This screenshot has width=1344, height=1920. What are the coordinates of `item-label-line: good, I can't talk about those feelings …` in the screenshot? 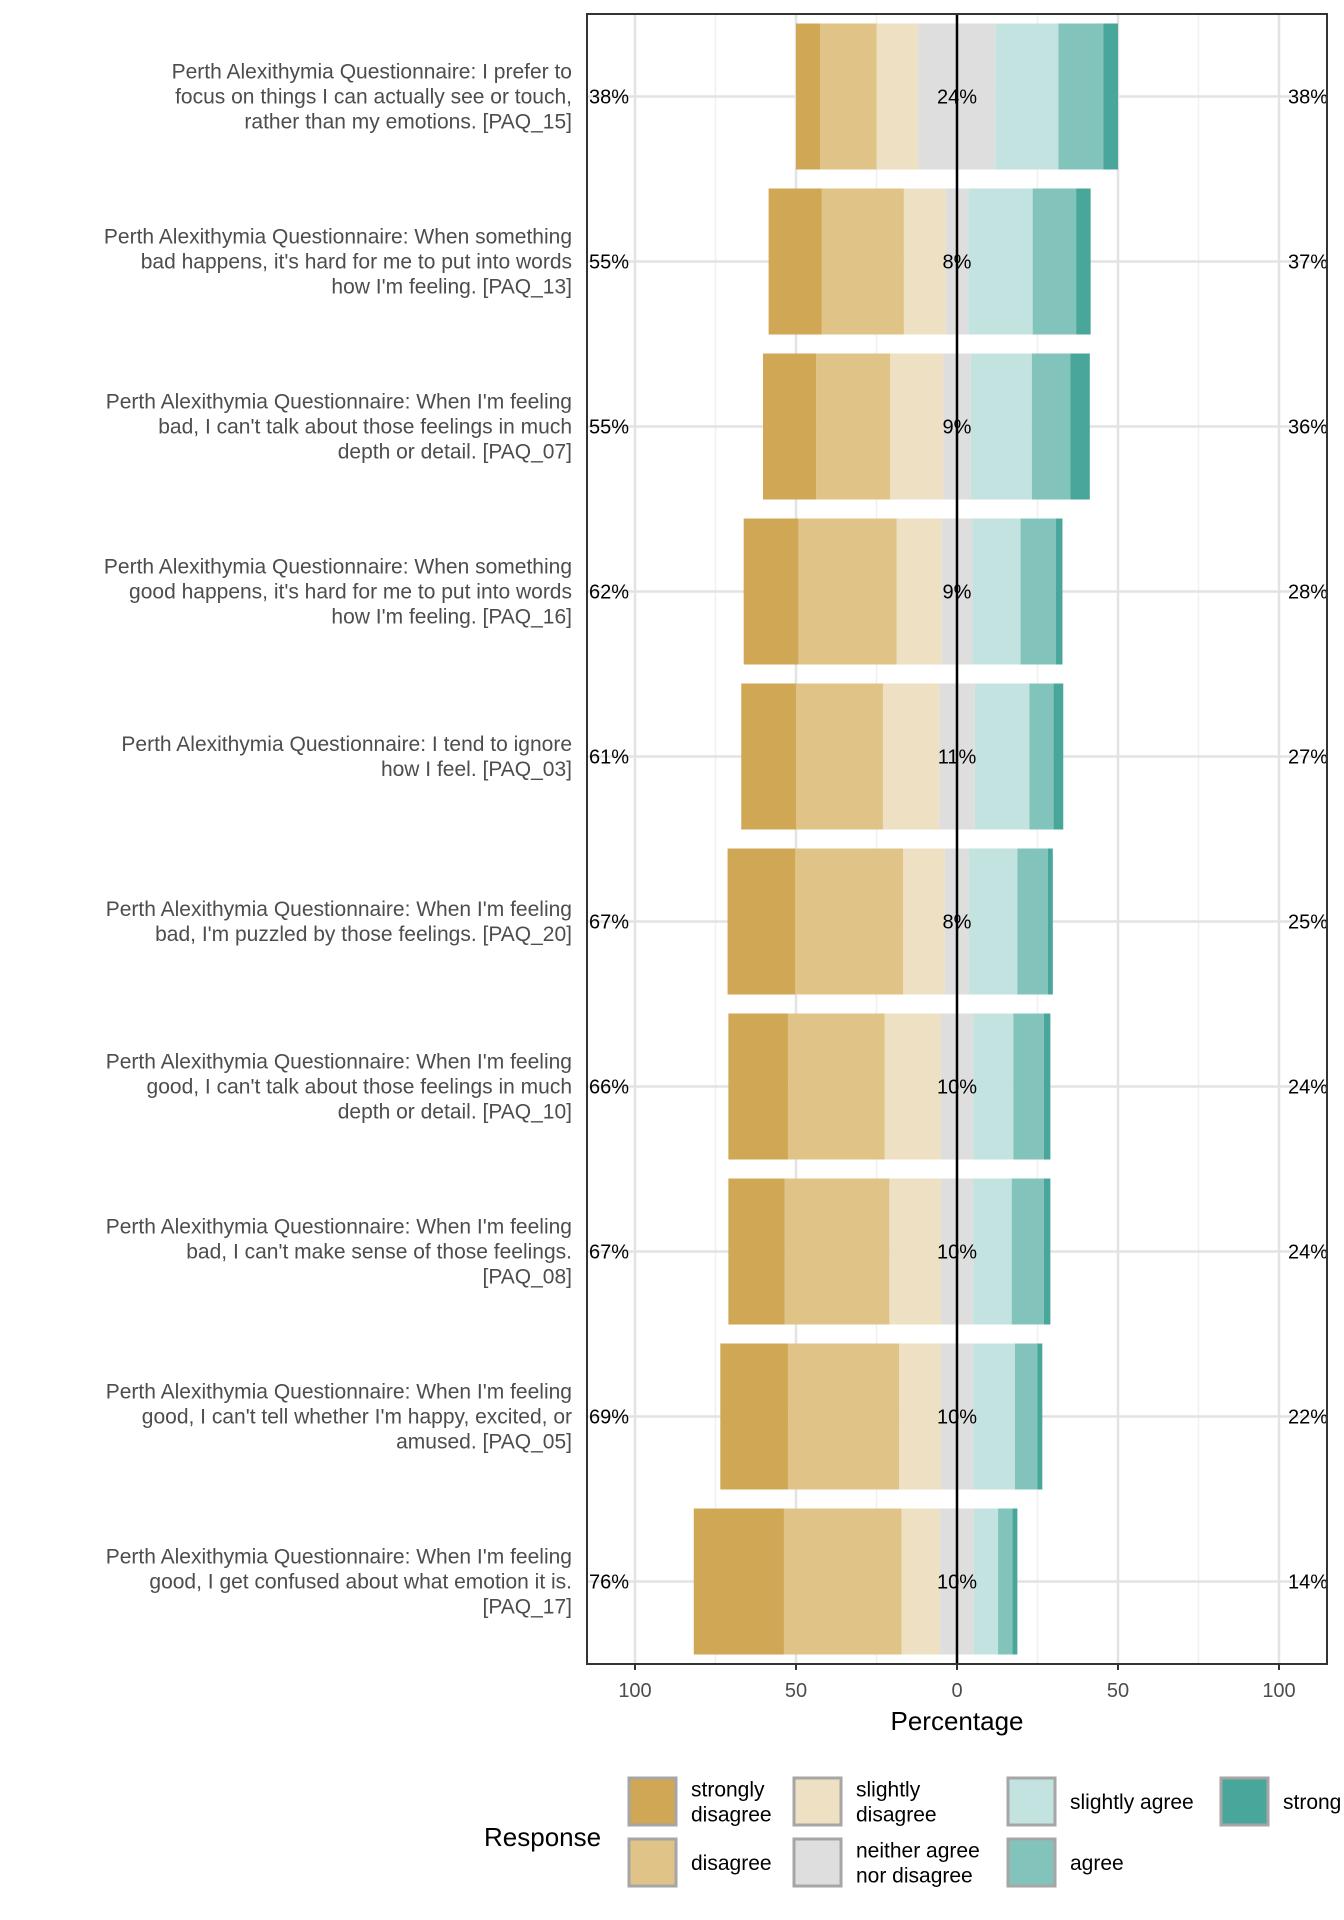 It's located at (359, 1087).